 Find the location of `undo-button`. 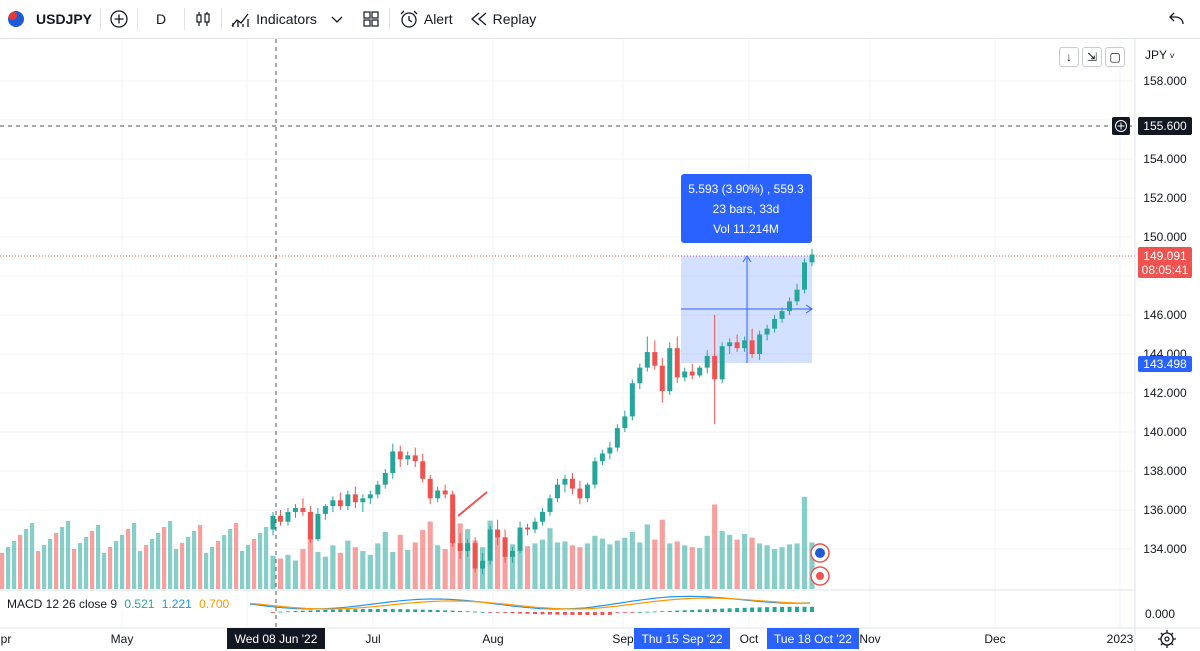

undo-button is located at coordinates (1180, 19).